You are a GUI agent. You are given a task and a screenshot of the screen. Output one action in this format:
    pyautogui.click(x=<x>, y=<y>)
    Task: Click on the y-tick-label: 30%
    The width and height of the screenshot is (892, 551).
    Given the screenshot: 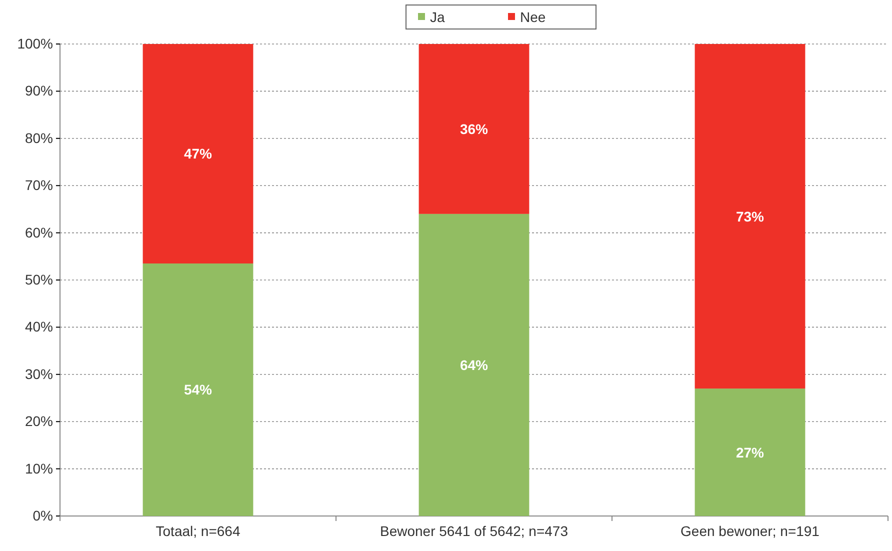 What is the action you would take?
    pyautogui.click(x=38, y=374)
    